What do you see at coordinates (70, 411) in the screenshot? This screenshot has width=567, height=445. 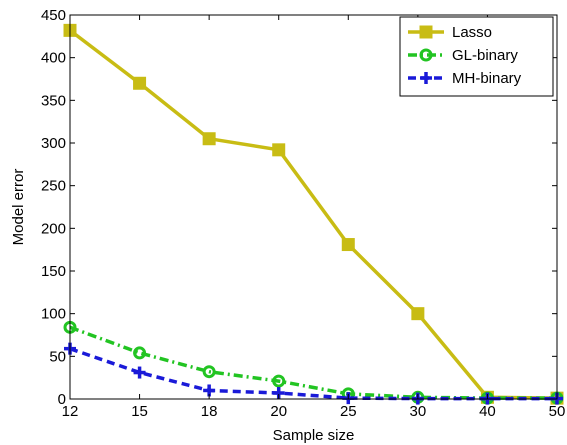 I see `x-tick-label: 12` at bounding box center [70, 411].